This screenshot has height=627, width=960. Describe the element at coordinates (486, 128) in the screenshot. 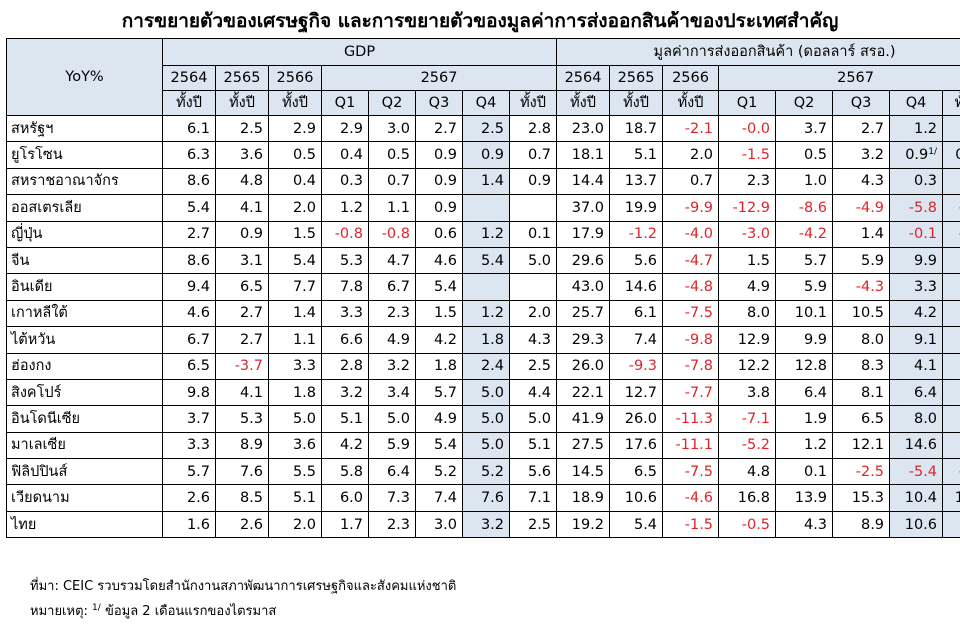

I see `gdp-cell: 2.5` at that location.